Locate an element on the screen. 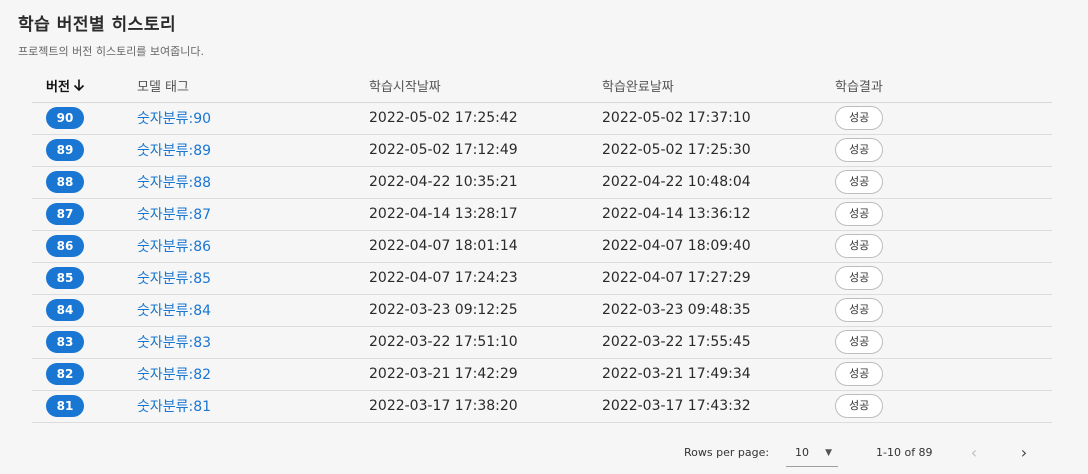 This screenshot has width=1088, height=474. column-header-end-date: 학습완료날짜 is located at coordinates (718, 86).